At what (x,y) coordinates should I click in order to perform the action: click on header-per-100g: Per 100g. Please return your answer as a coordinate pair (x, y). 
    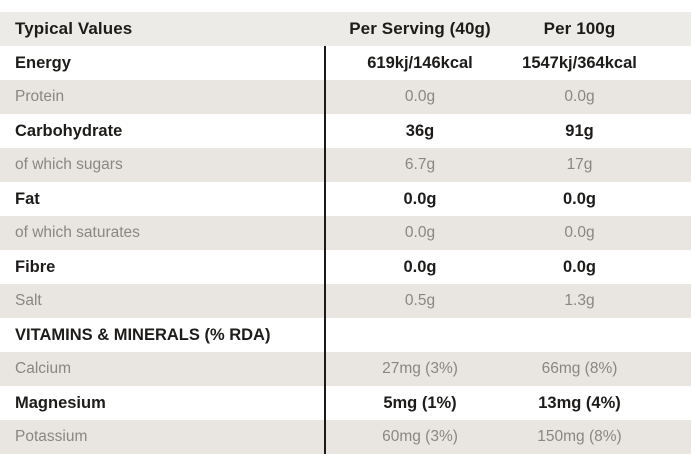
    Looking at the image, I should click on (579, 28).